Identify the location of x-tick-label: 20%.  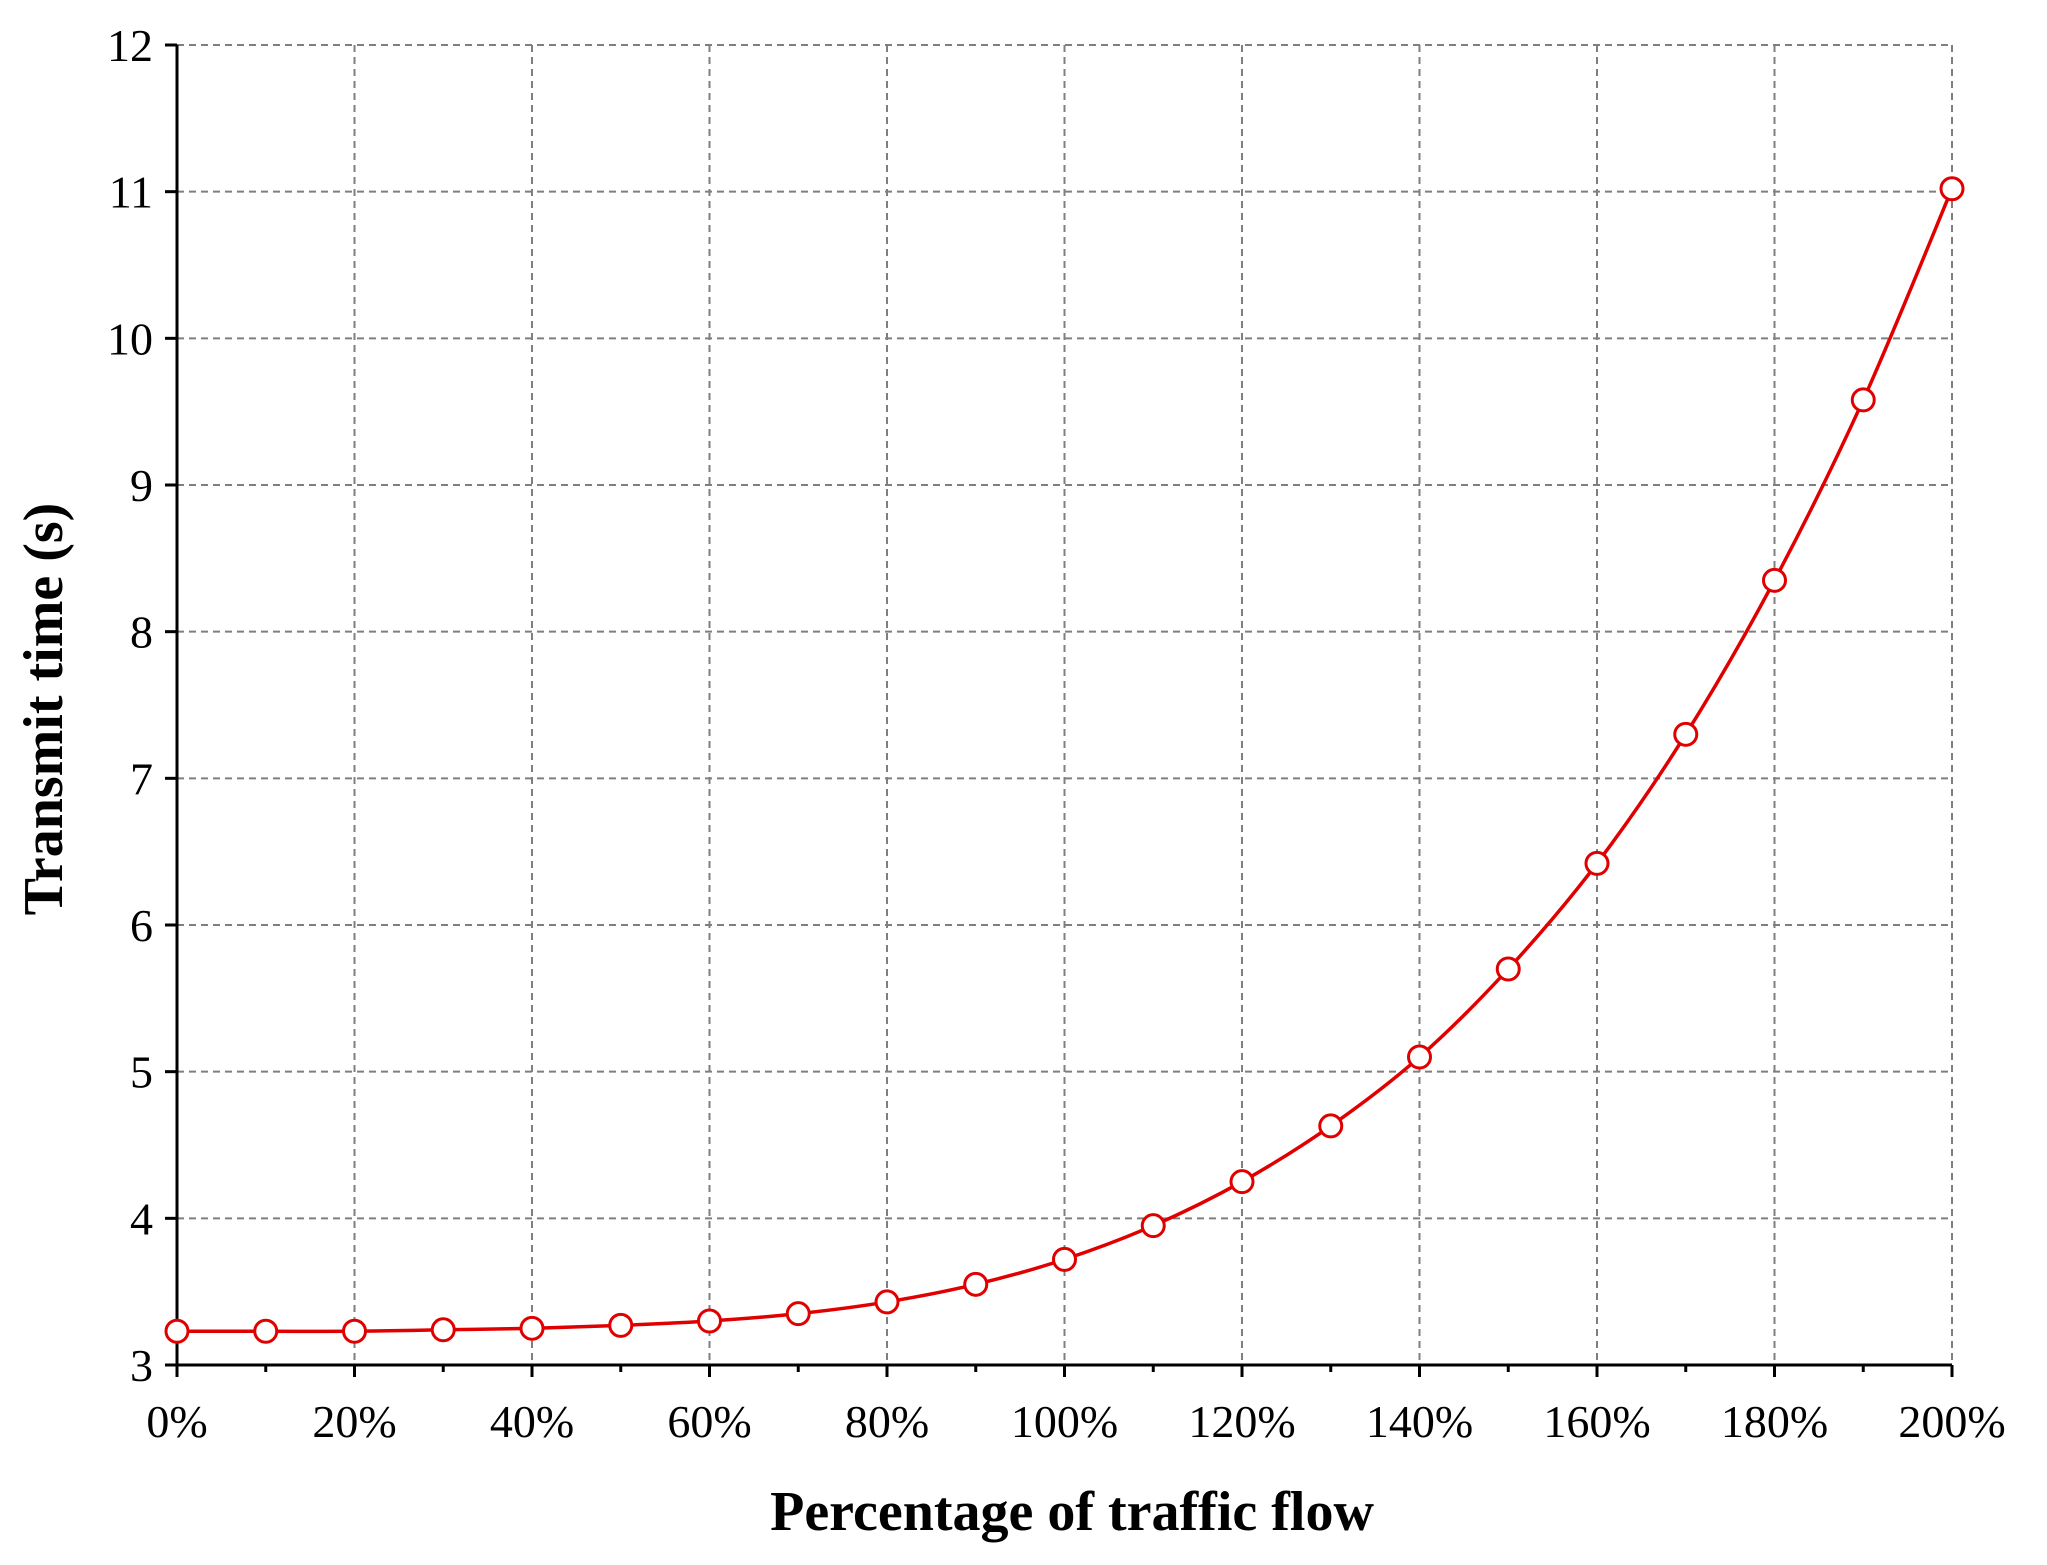
(354, 1421).